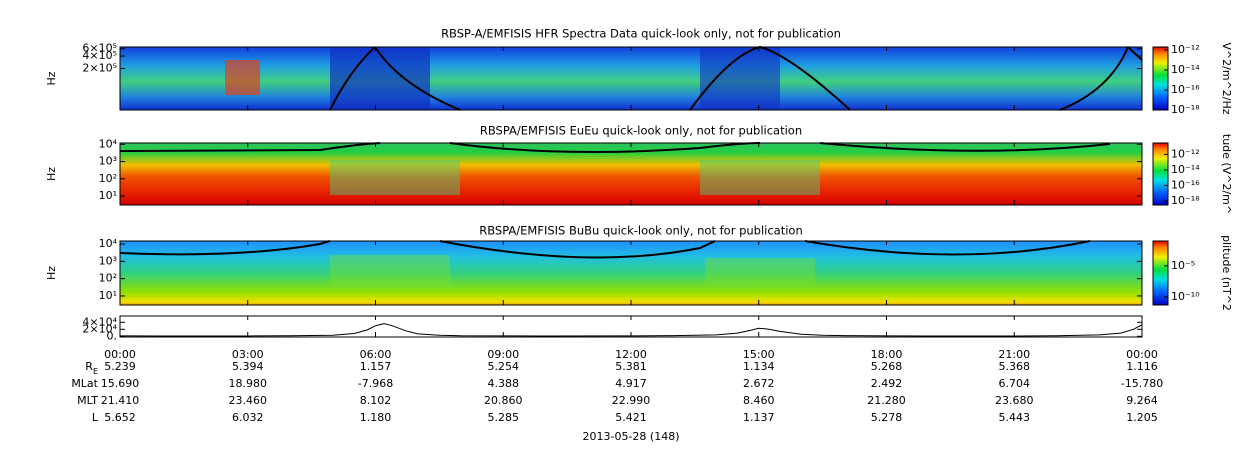  I want to click on ephemeris-value: -15.780, so click(1142, 383).